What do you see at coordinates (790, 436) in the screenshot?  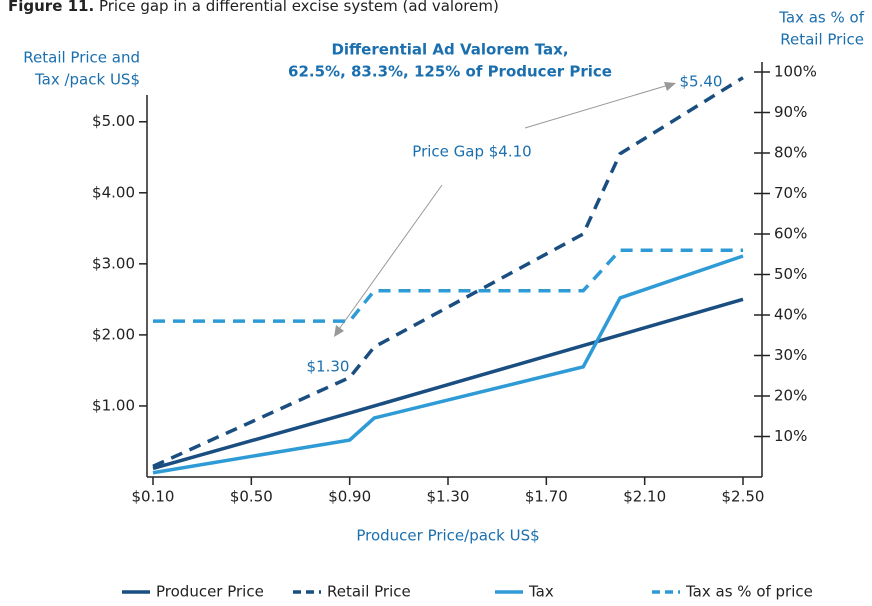 I see `y2-tick-label: 10%` at bounding box center [790, 436].